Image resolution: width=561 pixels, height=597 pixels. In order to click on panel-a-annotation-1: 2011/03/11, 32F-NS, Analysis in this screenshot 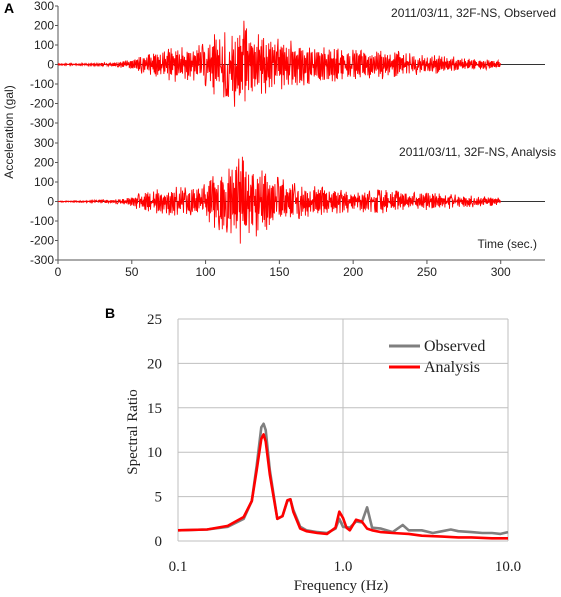, I will do `click(477, 152)`.